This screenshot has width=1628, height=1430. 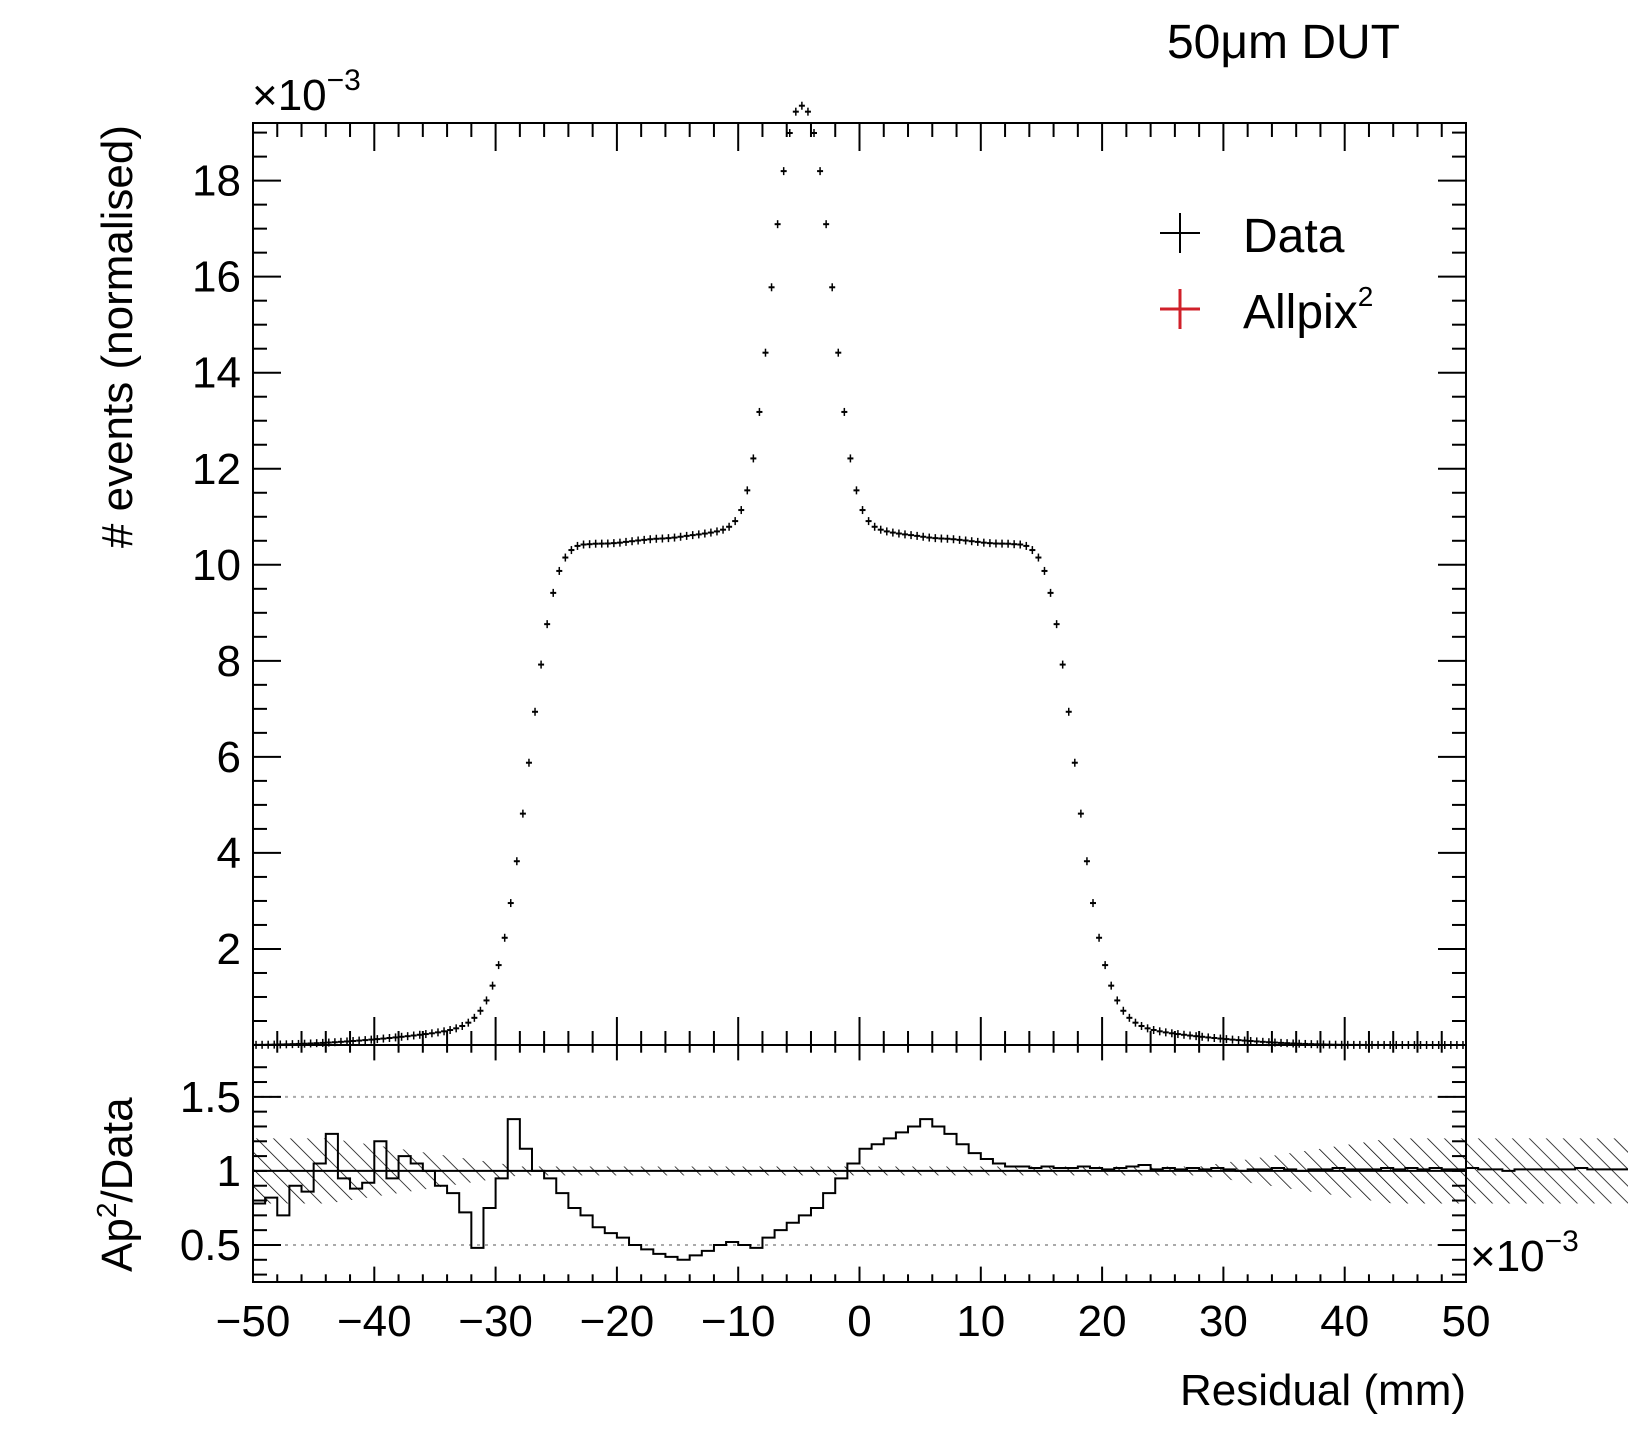 What do you see at coordinates (229, 661) in the screenshot?
I see `main-ytick-label: 8` at bounding box center [229, 661].